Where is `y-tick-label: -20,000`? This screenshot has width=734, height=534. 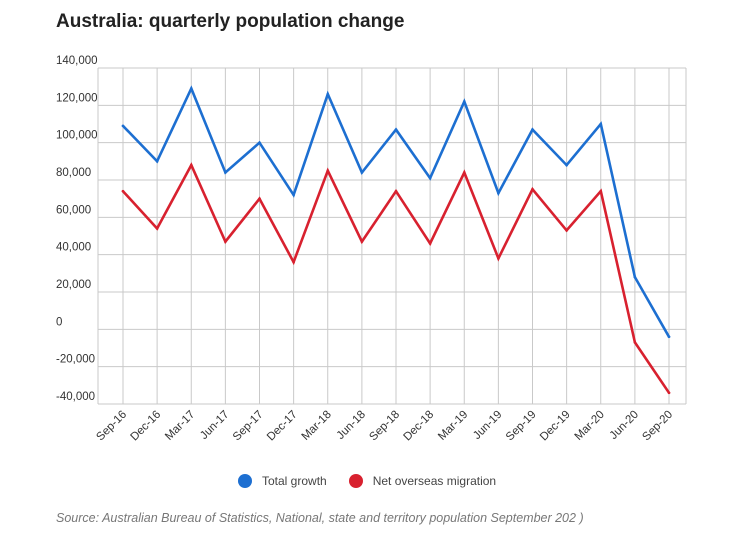 y-tick-label: -20,000 is located at coordinates (75, 360).